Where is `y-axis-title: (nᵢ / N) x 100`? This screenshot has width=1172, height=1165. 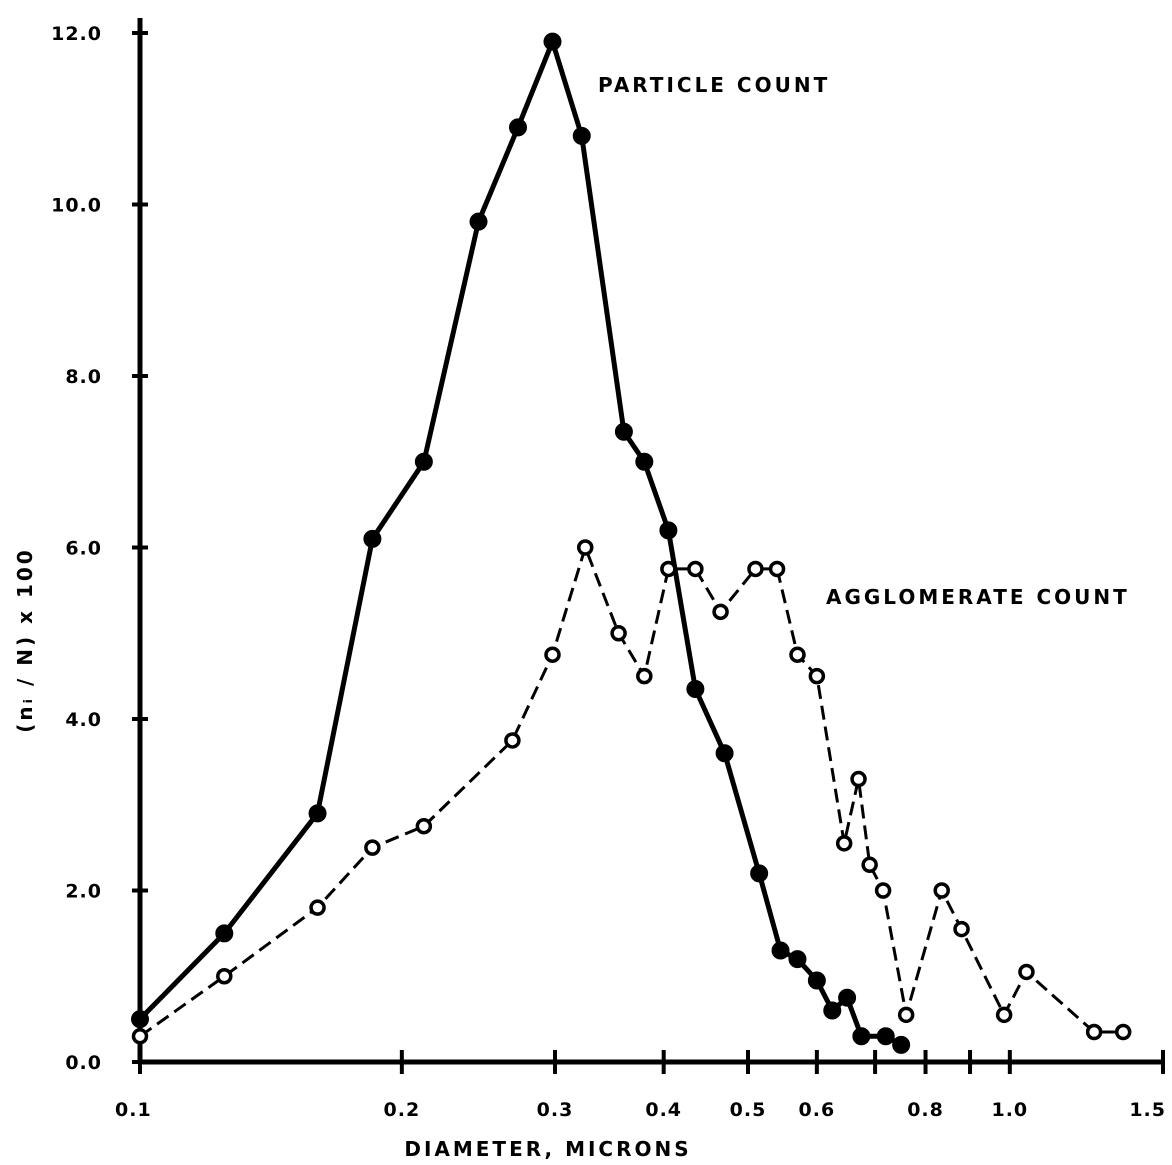
y-axis-title: (nᵢ / N) x 100 is located at coordinates (25, 639).